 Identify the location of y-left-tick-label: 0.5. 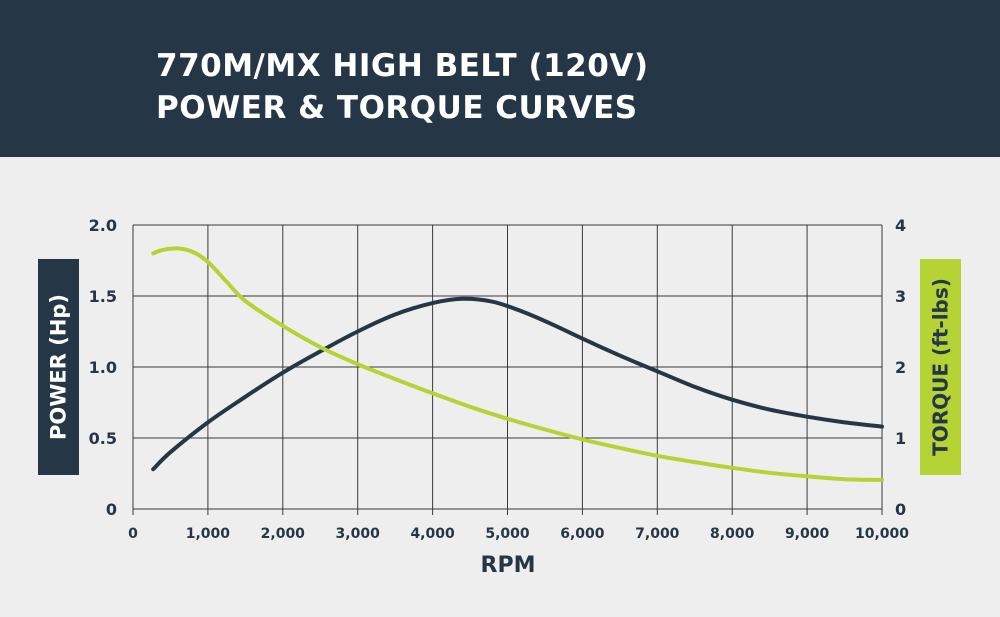
(103, 438).